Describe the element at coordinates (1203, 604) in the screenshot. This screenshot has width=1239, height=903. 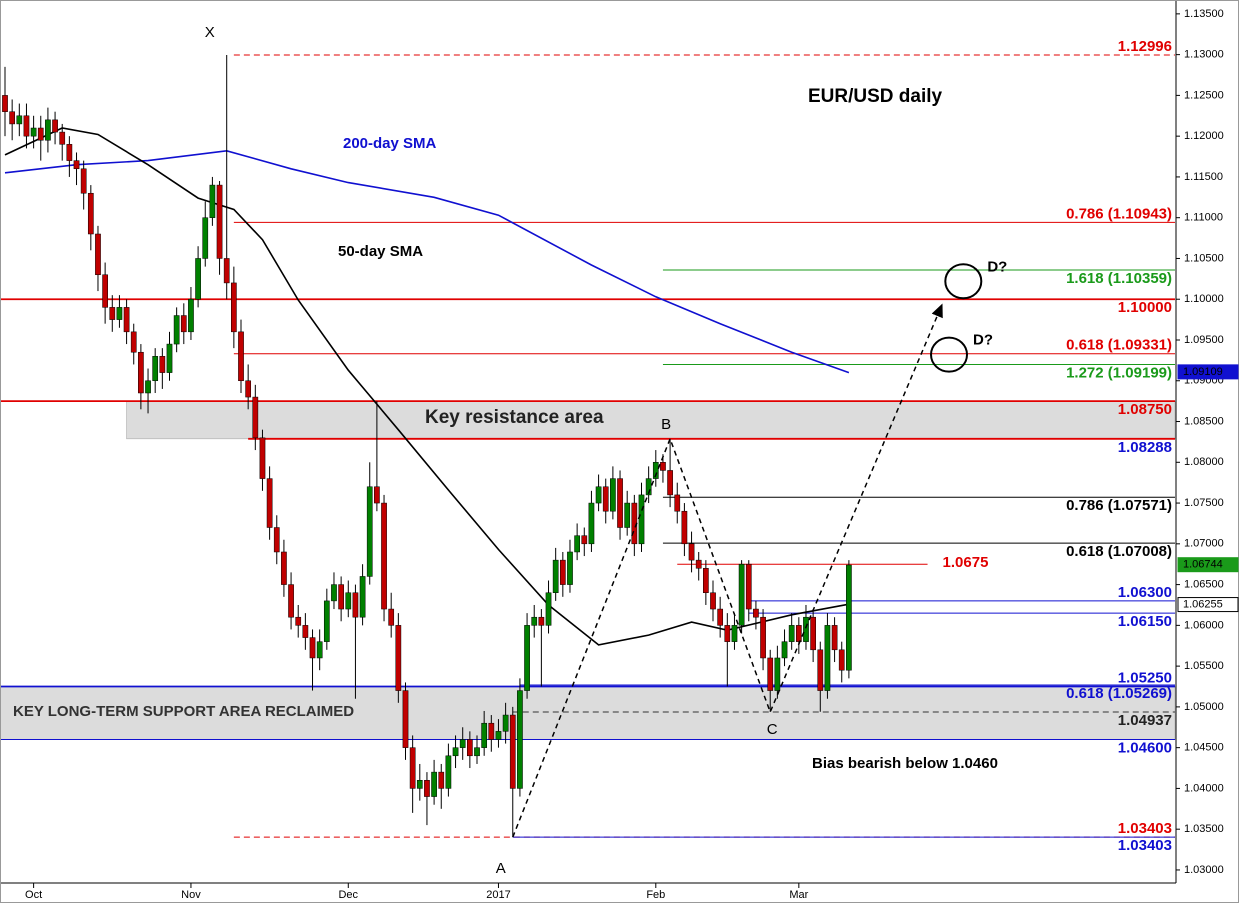
I see `price-badge-label: 1.06255` at that location.